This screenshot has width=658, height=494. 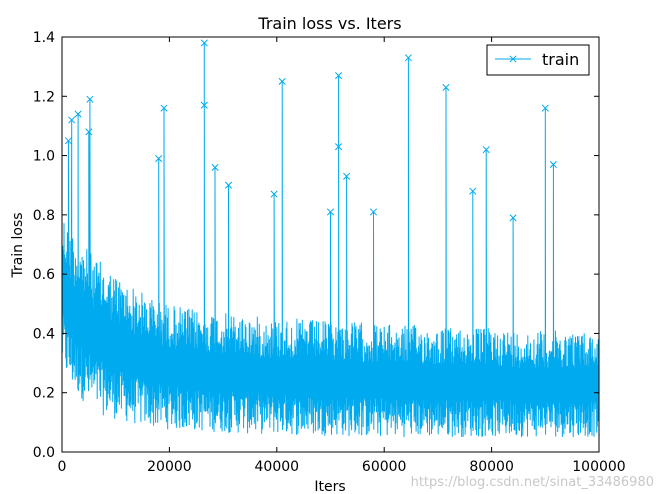 What do you see at coordinates (329, 23) in the screenshot?
I see `chart-title: Train loss vs. Iters` at bounding box center [329, 23].